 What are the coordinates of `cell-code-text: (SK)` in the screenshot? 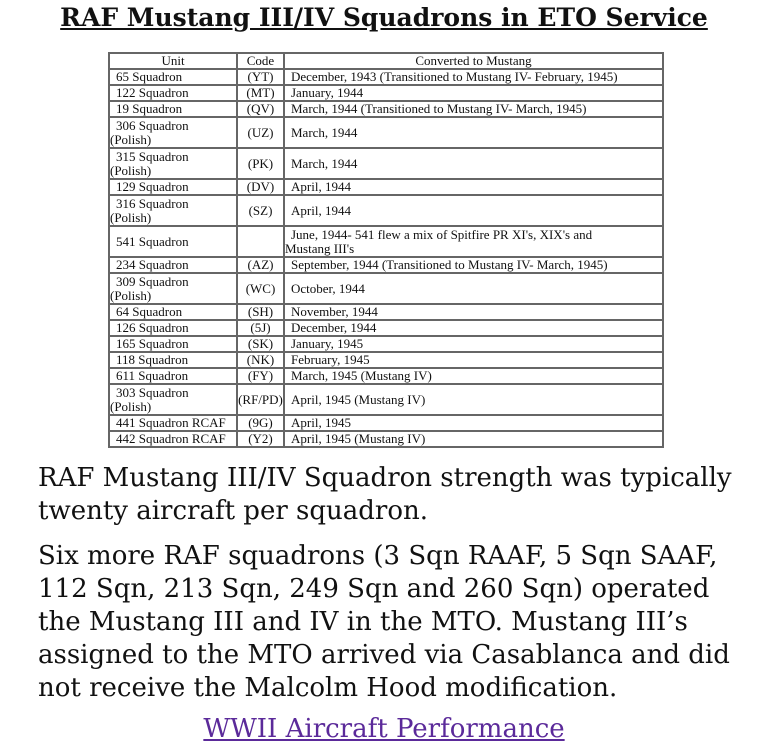 It's located at (260, 343).